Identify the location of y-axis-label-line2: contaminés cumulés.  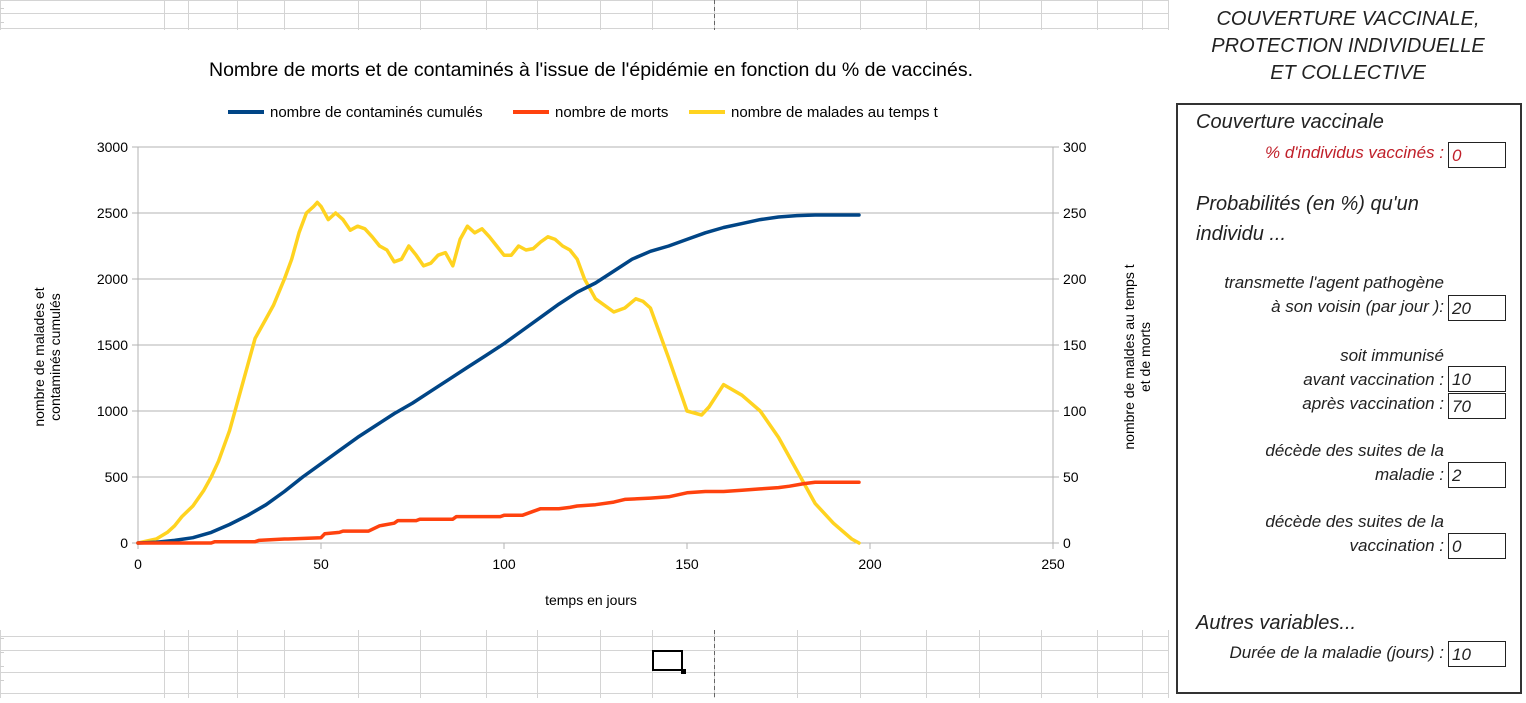
(55, 357).